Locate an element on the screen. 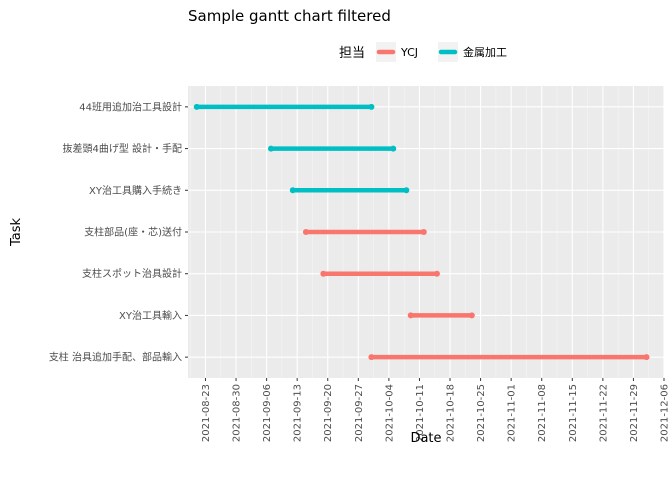 Image resolution: width=672 pixels, height=480 pixels. x-tick-label: 2021-08-30 is located at coordinates (237, 413).